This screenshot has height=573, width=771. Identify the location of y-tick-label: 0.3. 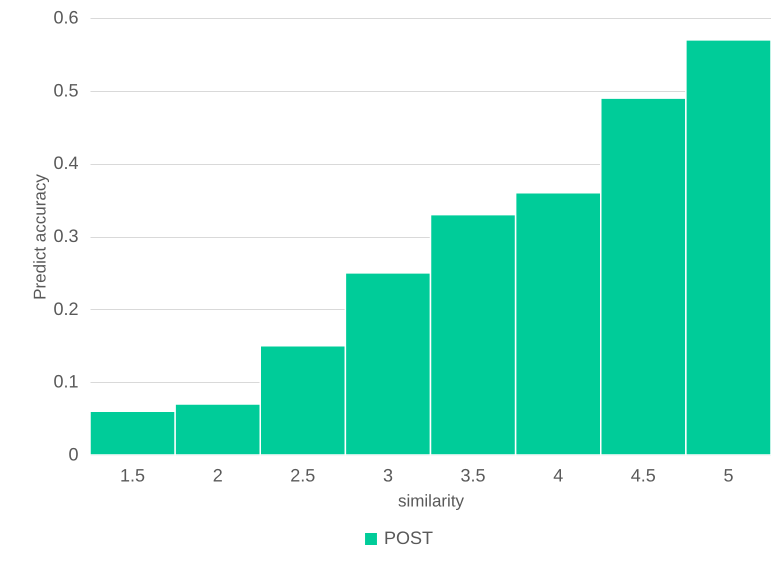
(65, 236).